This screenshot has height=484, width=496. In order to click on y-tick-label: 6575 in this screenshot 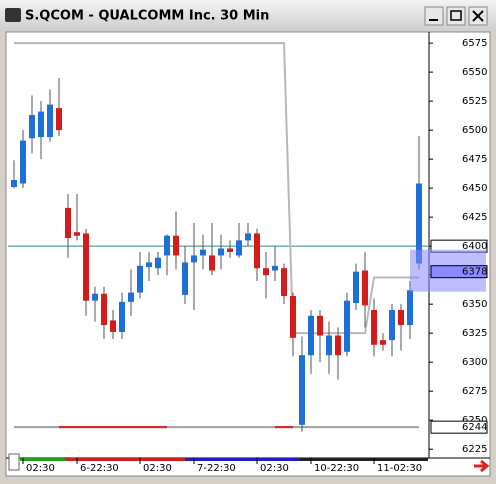, I will do `click(474, 43)`.